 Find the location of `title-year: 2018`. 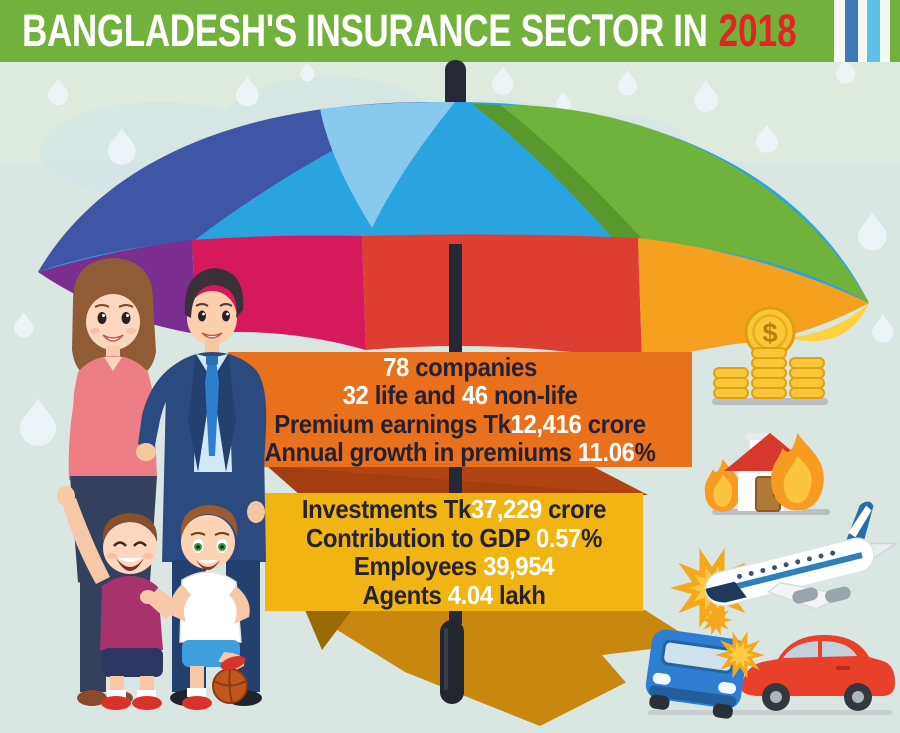

title-year: 2018 is located at coordinates (757, 30).